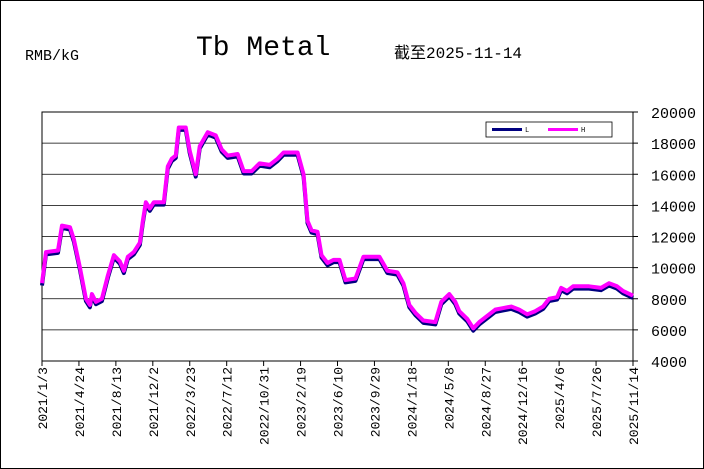 The width and height of the screenshot is (704, 469). Describe the element at coordinates (527, 131) in the screenshot. I see `legend-label: L` at that location.